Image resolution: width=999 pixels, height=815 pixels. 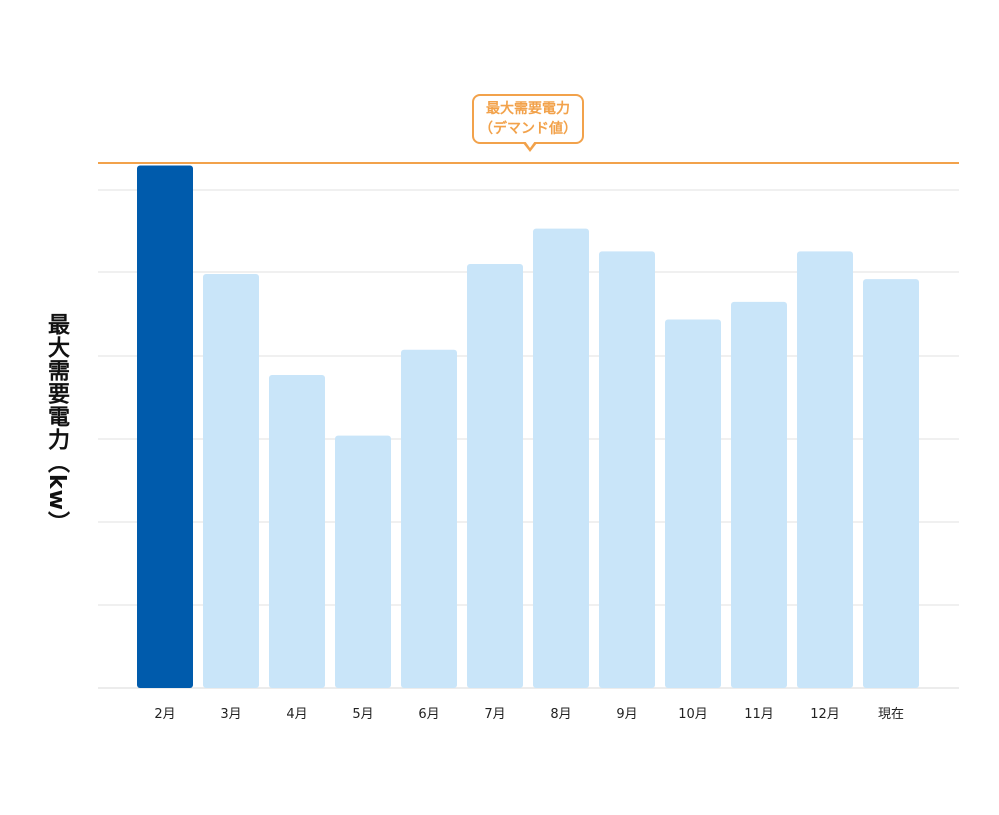 I want to click on demand-callout: 最大需要電力 （デマンド値）, so click(x=528, y=123).